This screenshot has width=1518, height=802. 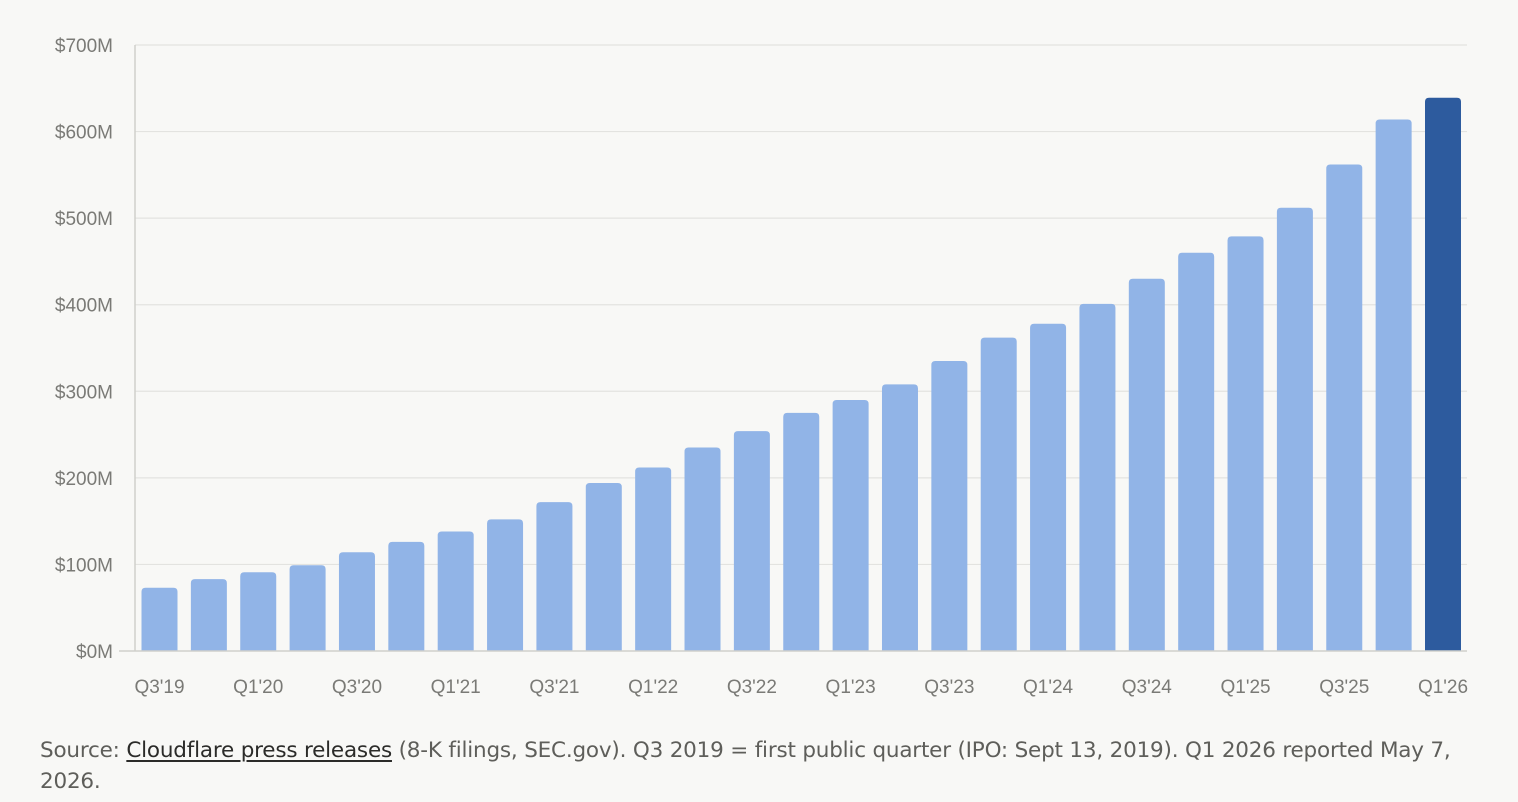 What do you see at coordinates (259, 750) in the screenshot?
I see `source-link: Cloudflare press releases` at bounding box center [259, 750].